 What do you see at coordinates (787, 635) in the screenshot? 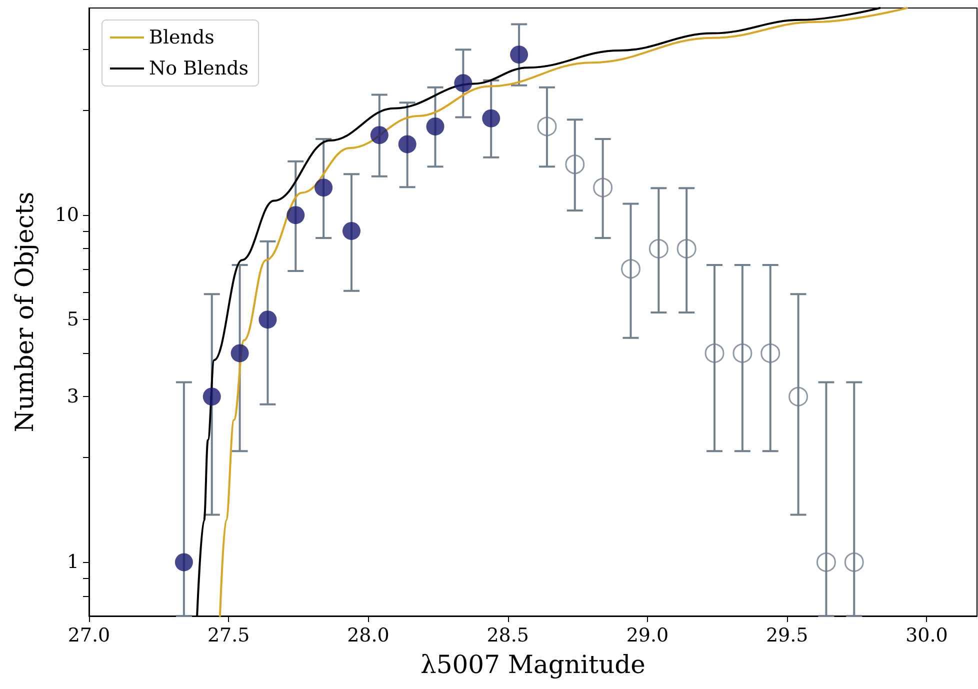
I see `x-tick-label: 29.5` at bounding box center [787, 635].